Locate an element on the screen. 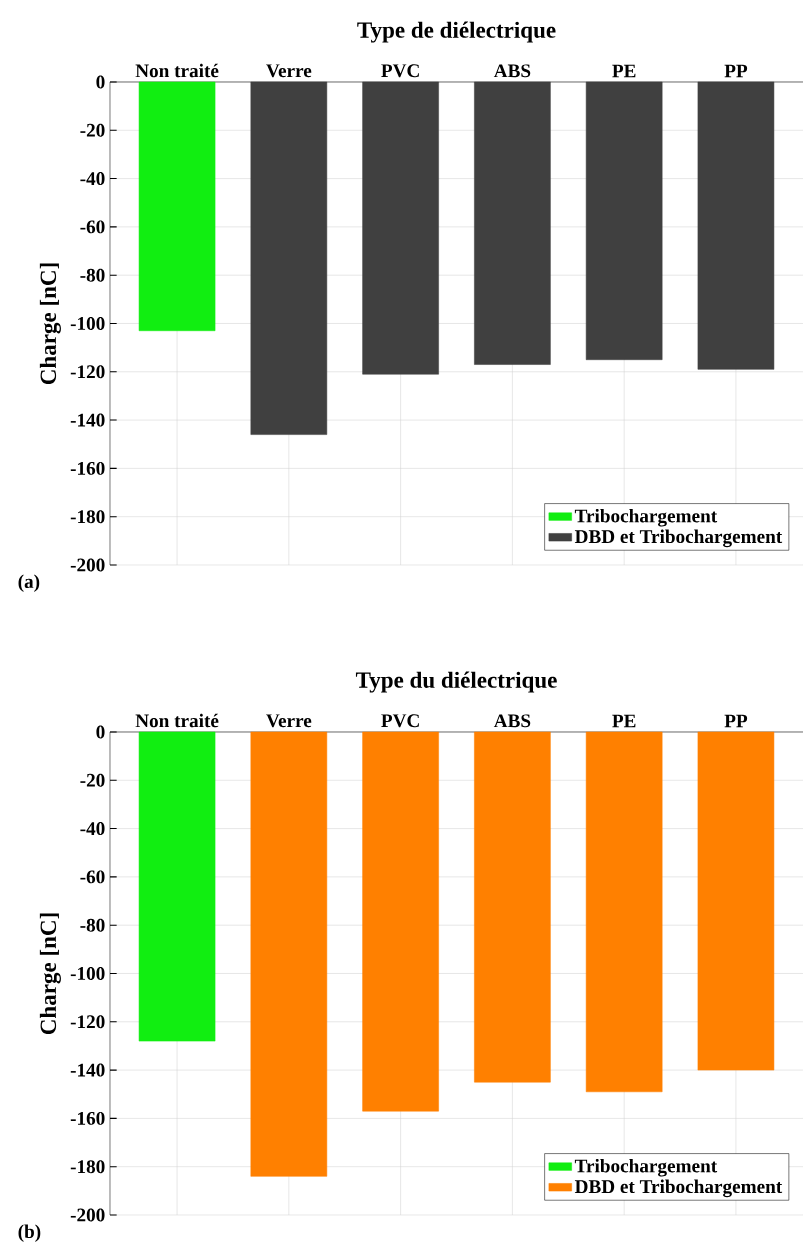 This screenshot has height=1252, width=805. chart-title: Type du diélectrique is located at coordinates (456, 682).